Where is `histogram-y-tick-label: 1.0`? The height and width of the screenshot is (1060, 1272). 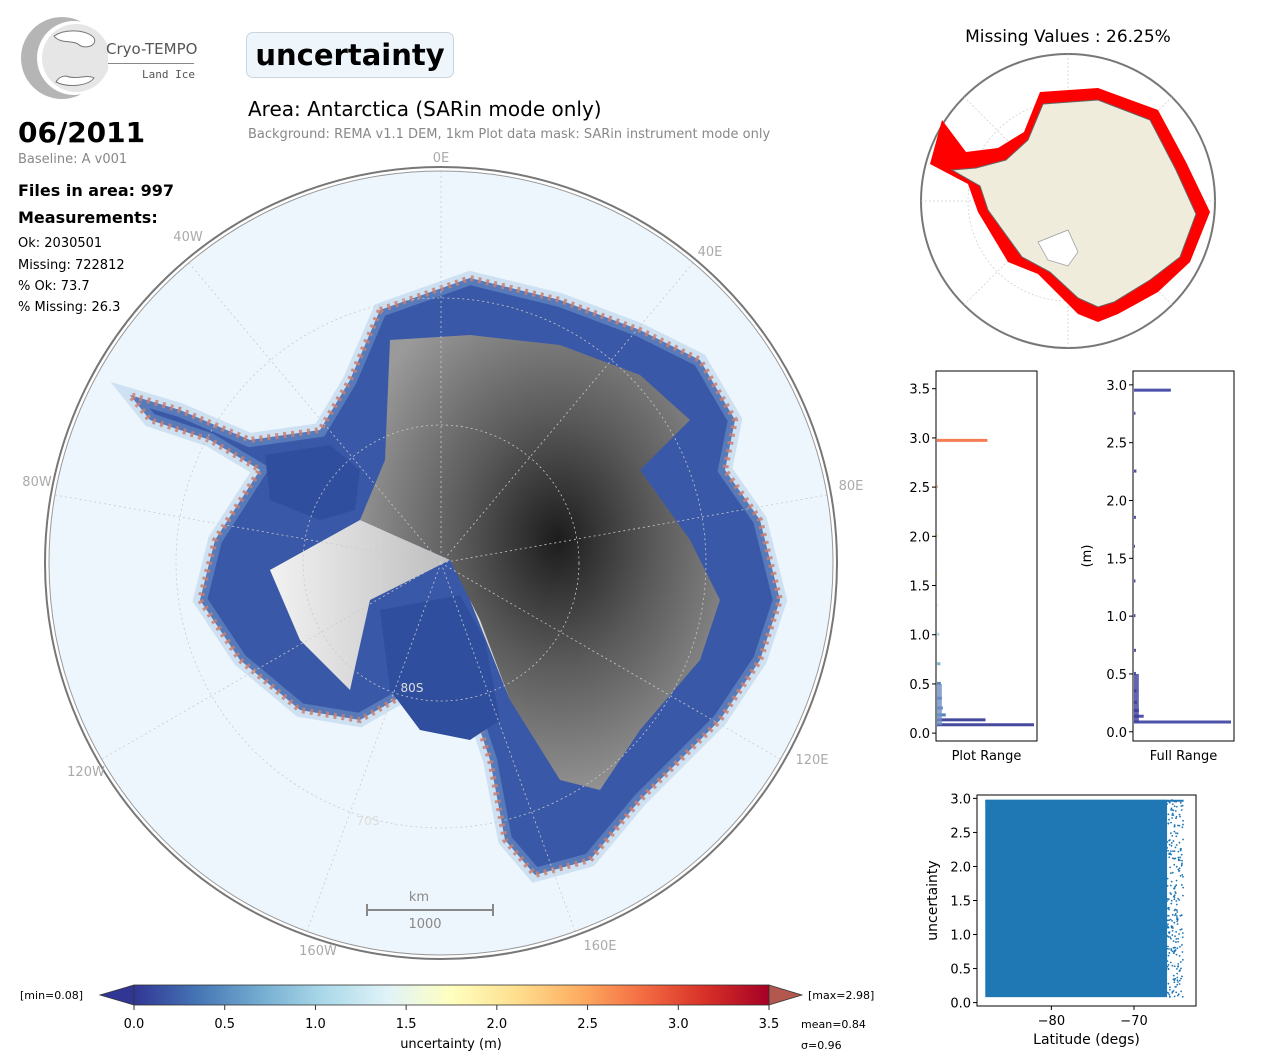
histogram-y-tick-label: 1.0 is located at coordinates (919, 636).